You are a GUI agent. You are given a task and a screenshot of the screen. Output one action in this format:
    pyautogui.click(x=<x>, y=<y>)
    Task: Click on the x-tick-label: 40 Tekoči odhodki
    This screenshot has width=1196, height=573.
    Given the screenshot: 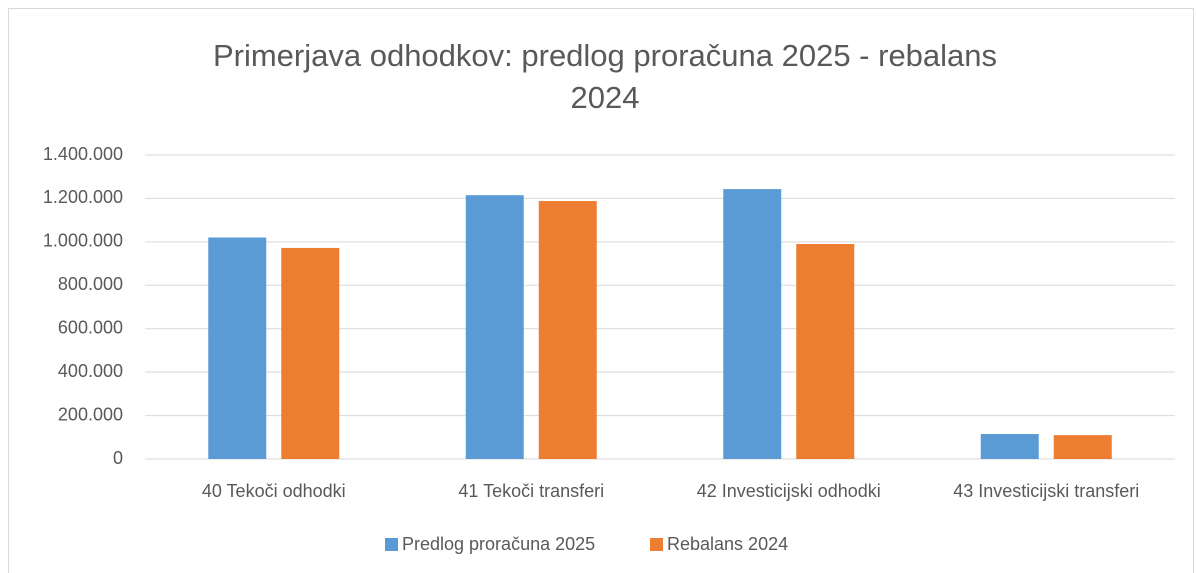 What is the action you would take?
    pyautogui.click(x=274, y=491)
    